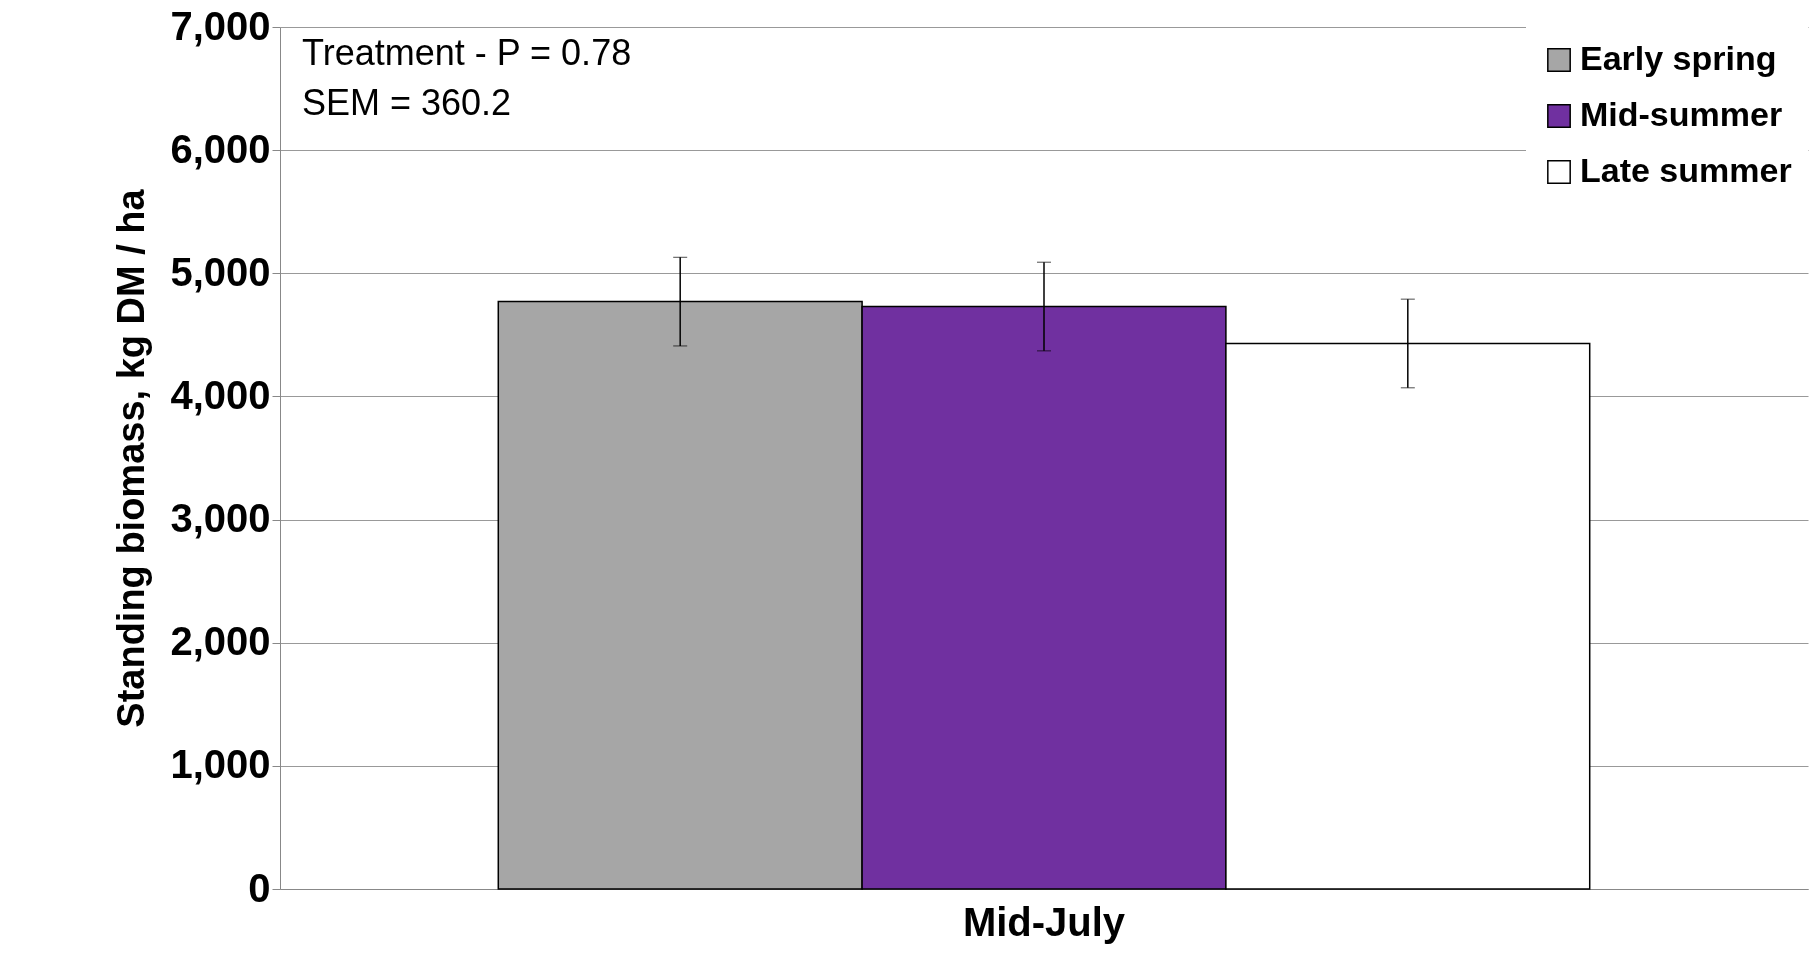 Image resolution: width=1812 pixels, height=973 pixels. Describe the element at coordinates (1044, 921) in the screenshot. I see `x-tick-label: Mid-July` at that location.